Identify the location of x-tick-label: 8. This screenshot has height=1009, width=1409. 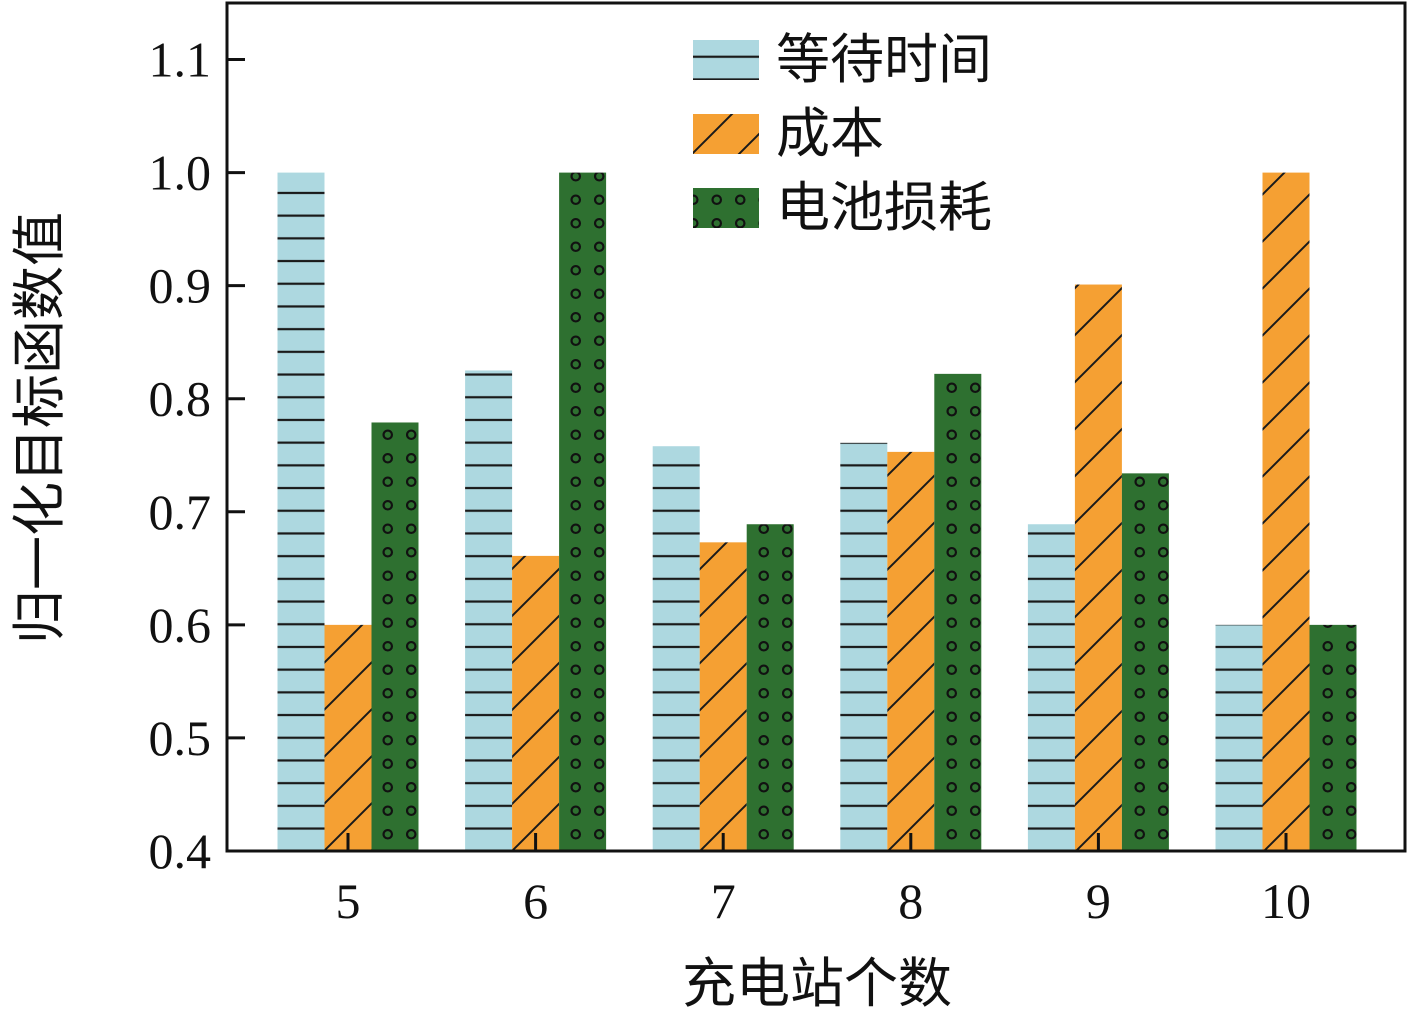
(910, 901).